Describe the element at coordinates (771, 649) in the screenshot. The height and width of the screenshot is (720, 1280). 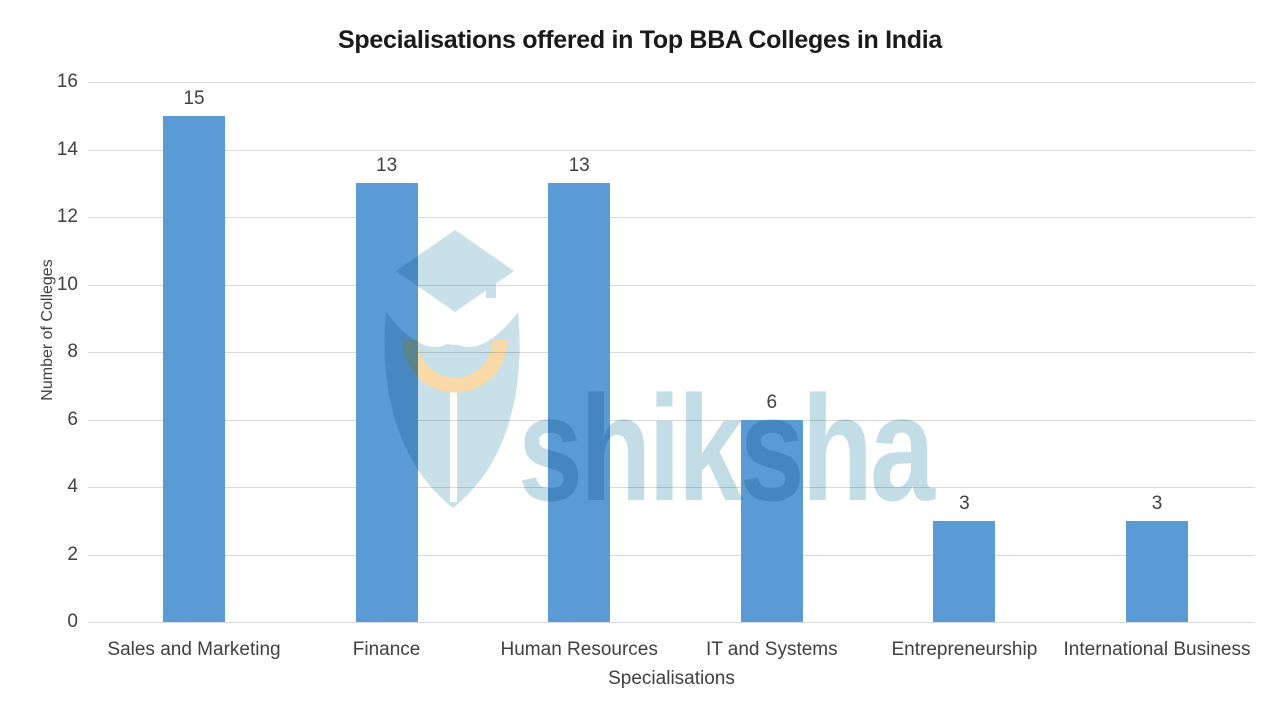
I see `x-category-label: IT and Systems` at that location.